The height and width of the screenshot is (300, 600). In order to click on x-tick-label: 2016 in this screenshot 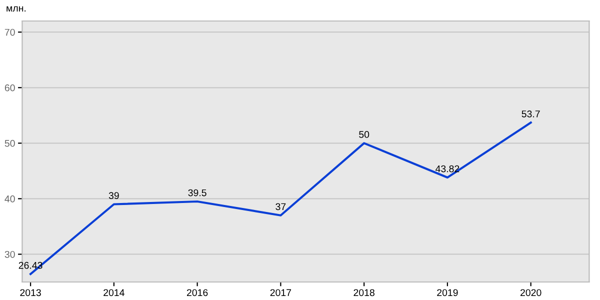, I will do `click(197, 292)`.